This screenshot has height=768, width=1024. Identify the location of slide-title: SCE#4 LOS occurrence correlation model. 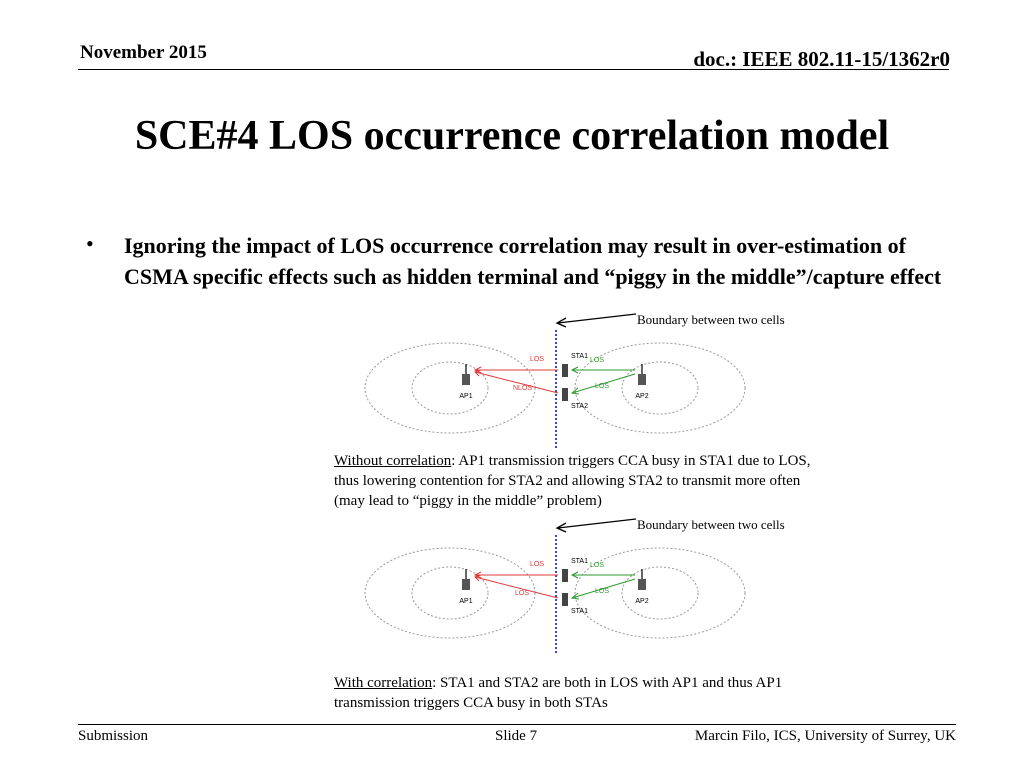
(512, 136).